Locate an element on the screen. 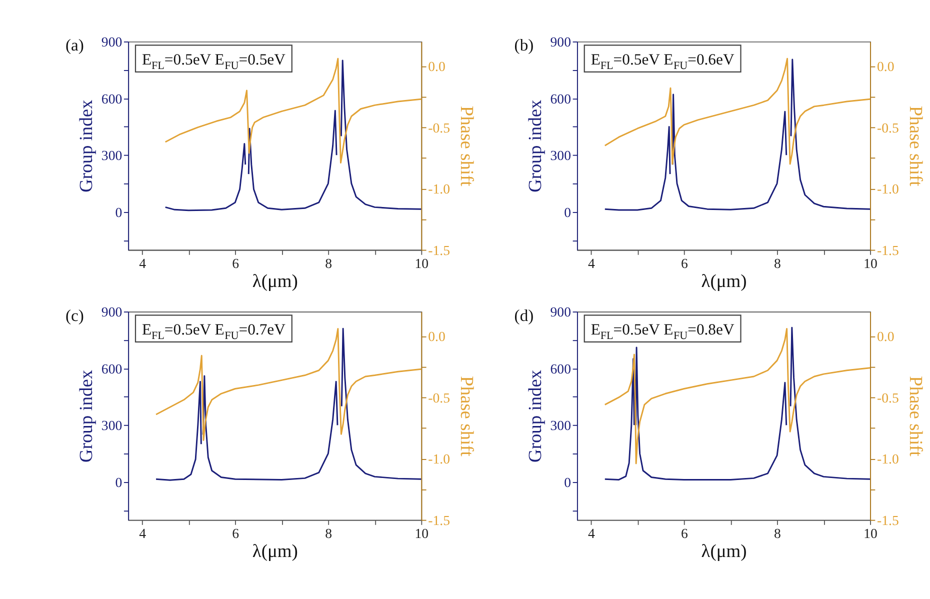 The width and height of the screenshot is (930, 599). chart-title: (d) is located at coordinates (524, 315).